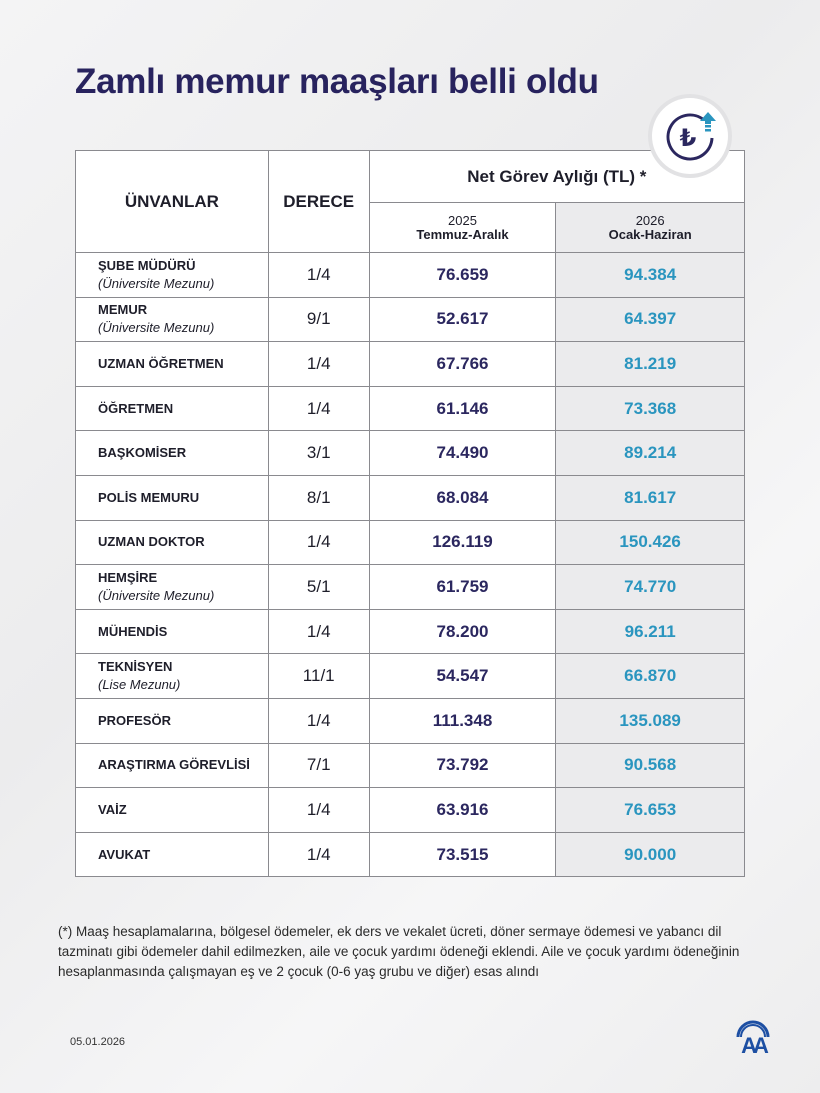 The height and width of the screenshot is (1093, 820). What do you see at coordinates (650, 720) in the screenshot?
I see `salary-2026-cell: 135.089` at bounding box center [650, 720].